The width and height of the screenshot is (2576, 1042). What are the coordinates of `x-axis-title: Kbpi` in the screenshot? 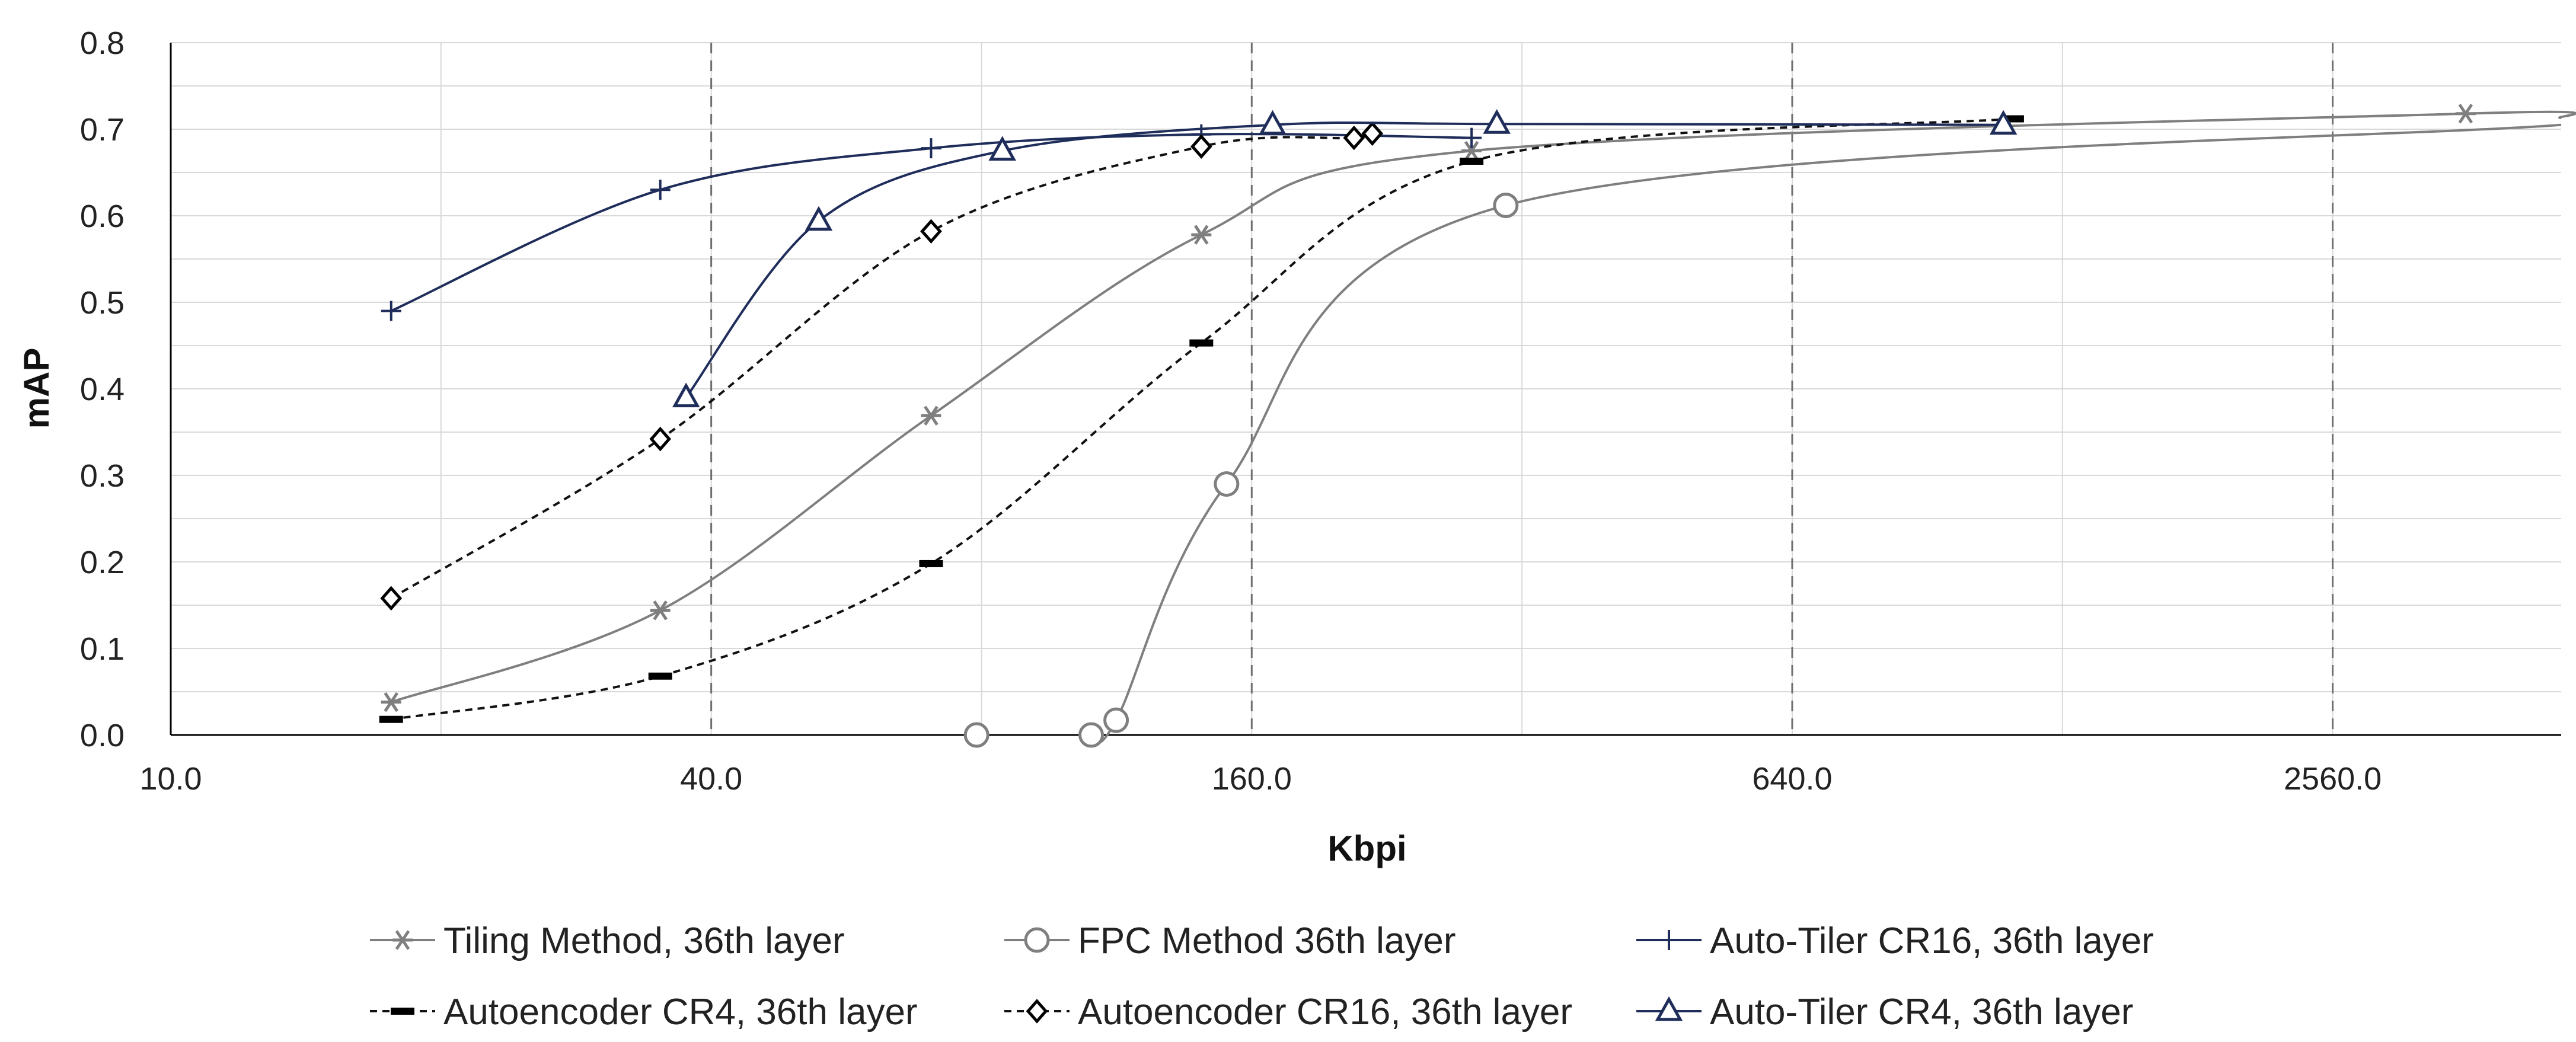 It's located at (1366, 848).